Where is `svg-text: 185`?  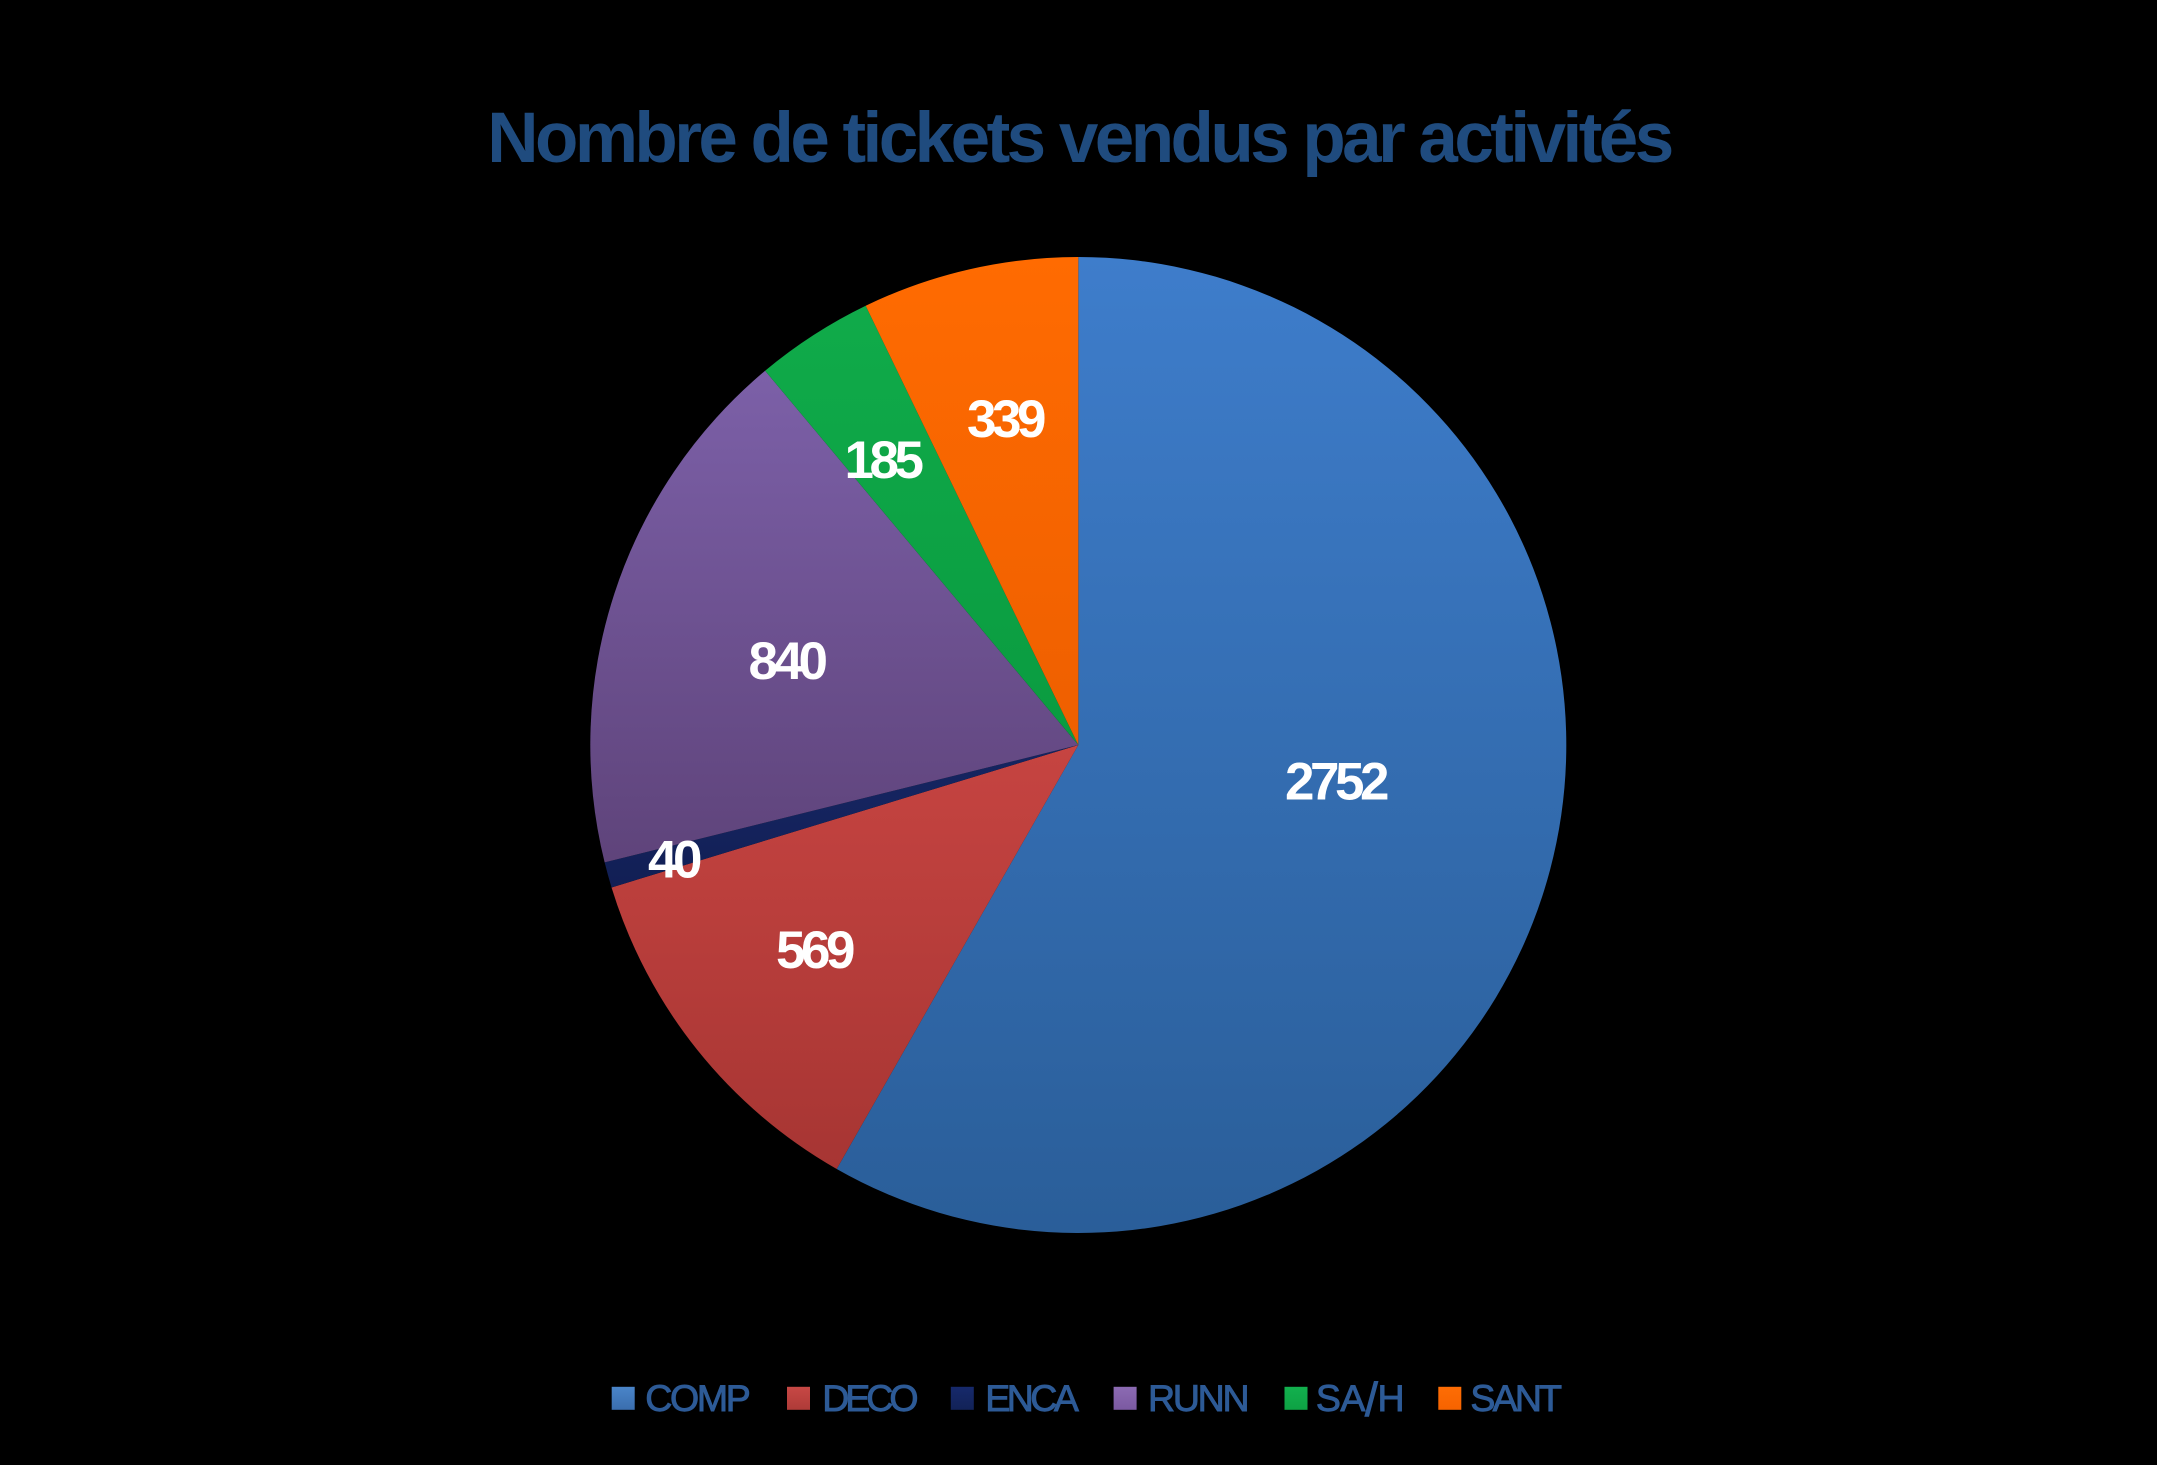 svg-text: 185 is located at coordinates (884, 460).